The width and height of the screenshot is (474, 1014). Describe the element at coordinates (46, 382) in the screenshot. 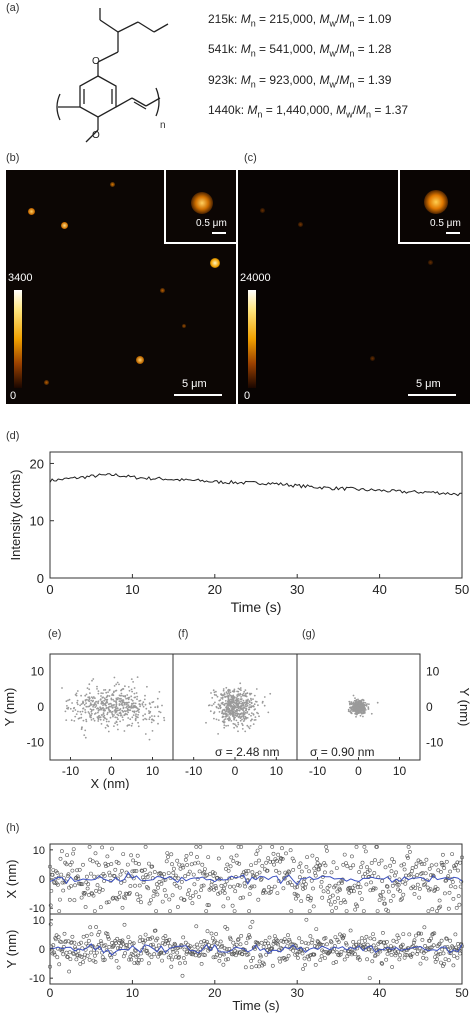

I see `emitter-spot` at that location.